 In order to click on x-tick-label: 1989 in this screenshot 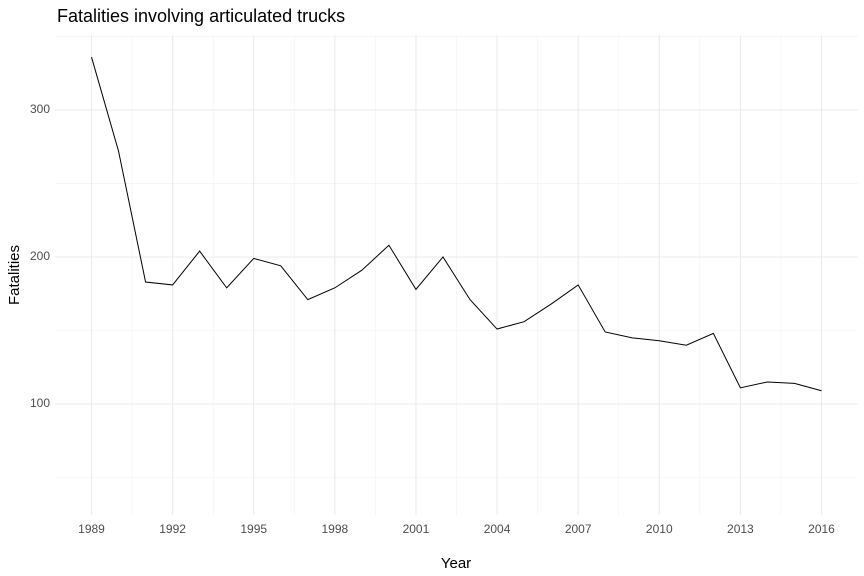, I will do `click(91, 529)`.